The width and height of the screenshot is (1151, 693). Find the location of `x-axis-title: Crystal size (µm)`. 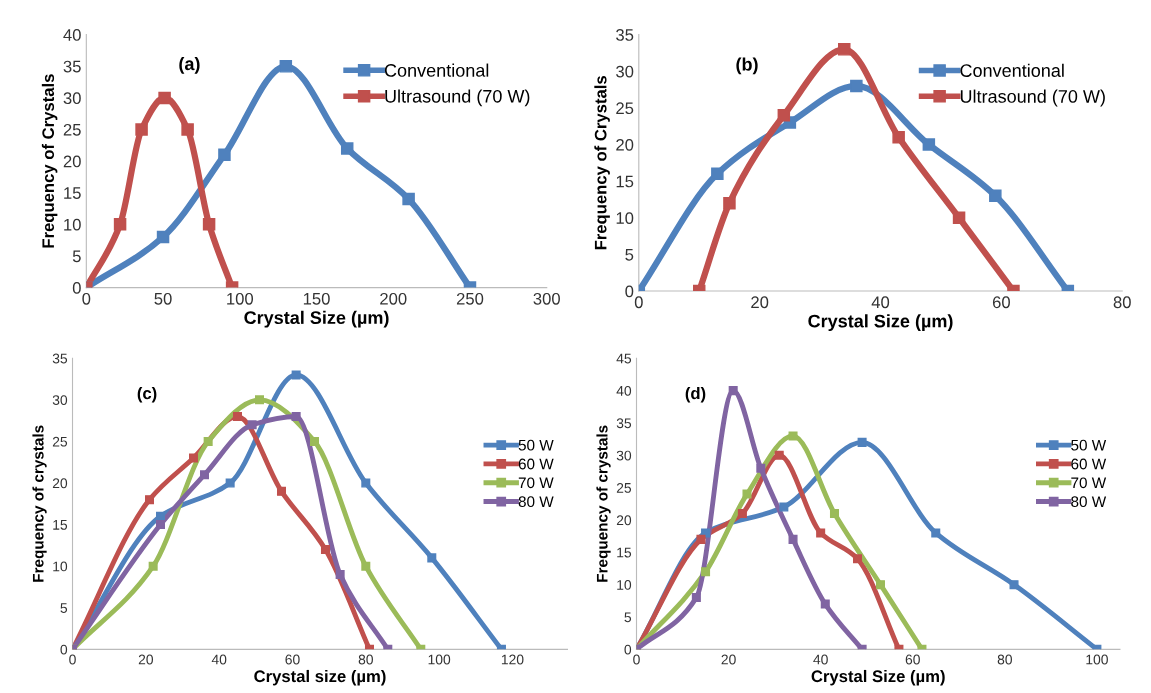

x-axis-title: Crystal size (µm) is located at coordinates (320, 677).